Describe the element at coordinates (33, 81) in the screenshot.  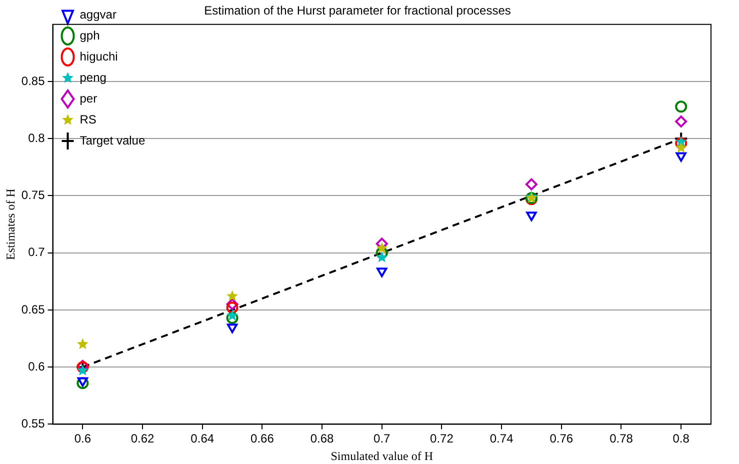
I see `y-tick-label: 0.85` at that location.